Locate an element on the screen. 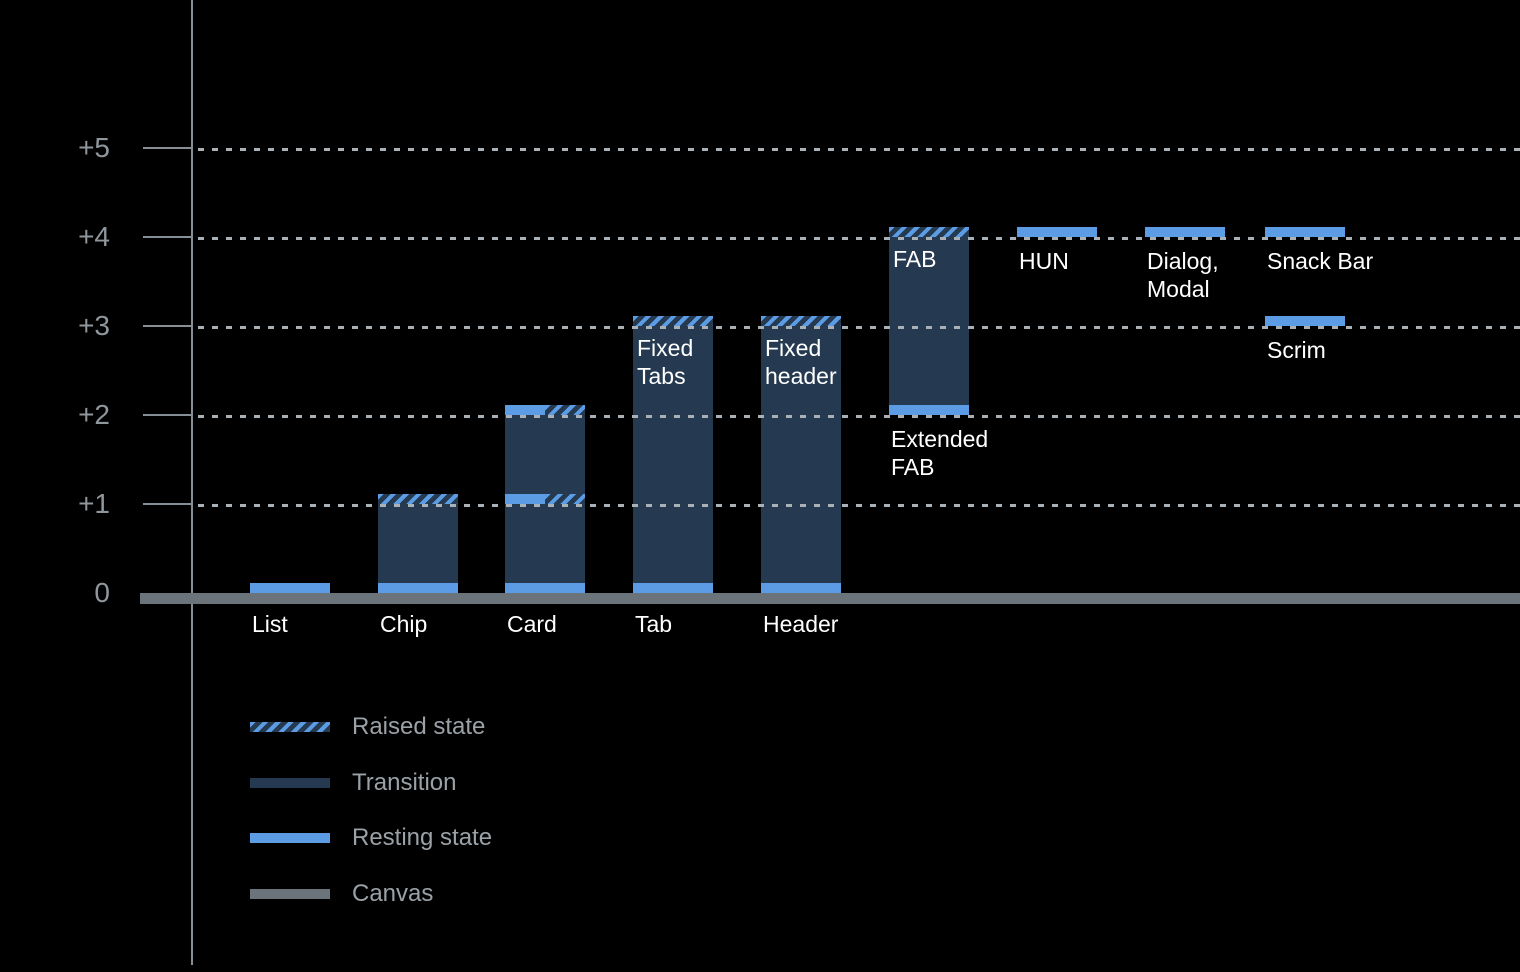  bar-fab-raised-band is located at coordinates (929, 232).